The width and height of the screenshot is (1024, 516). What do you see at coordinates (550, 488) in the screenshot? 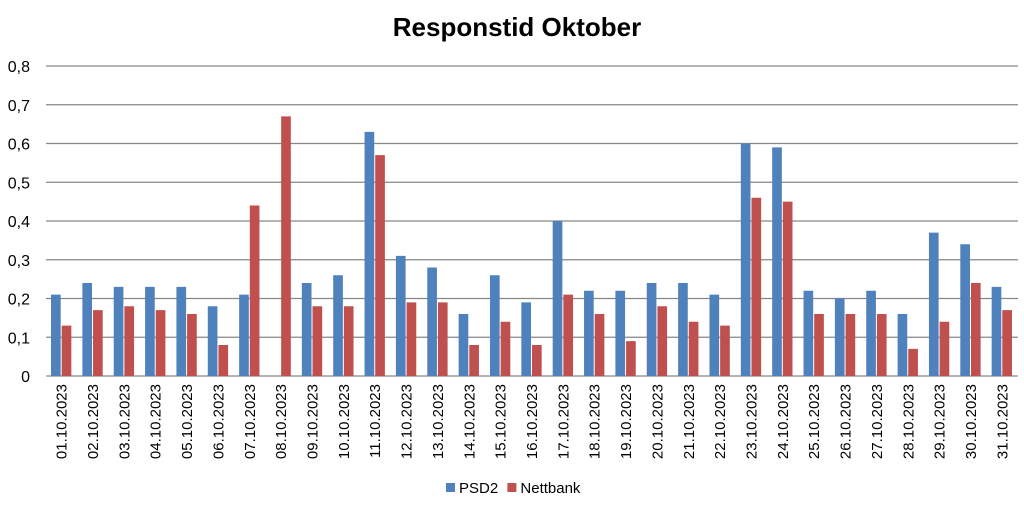
I see `legend-label: Nettbank` at bounding box center [550, 488].